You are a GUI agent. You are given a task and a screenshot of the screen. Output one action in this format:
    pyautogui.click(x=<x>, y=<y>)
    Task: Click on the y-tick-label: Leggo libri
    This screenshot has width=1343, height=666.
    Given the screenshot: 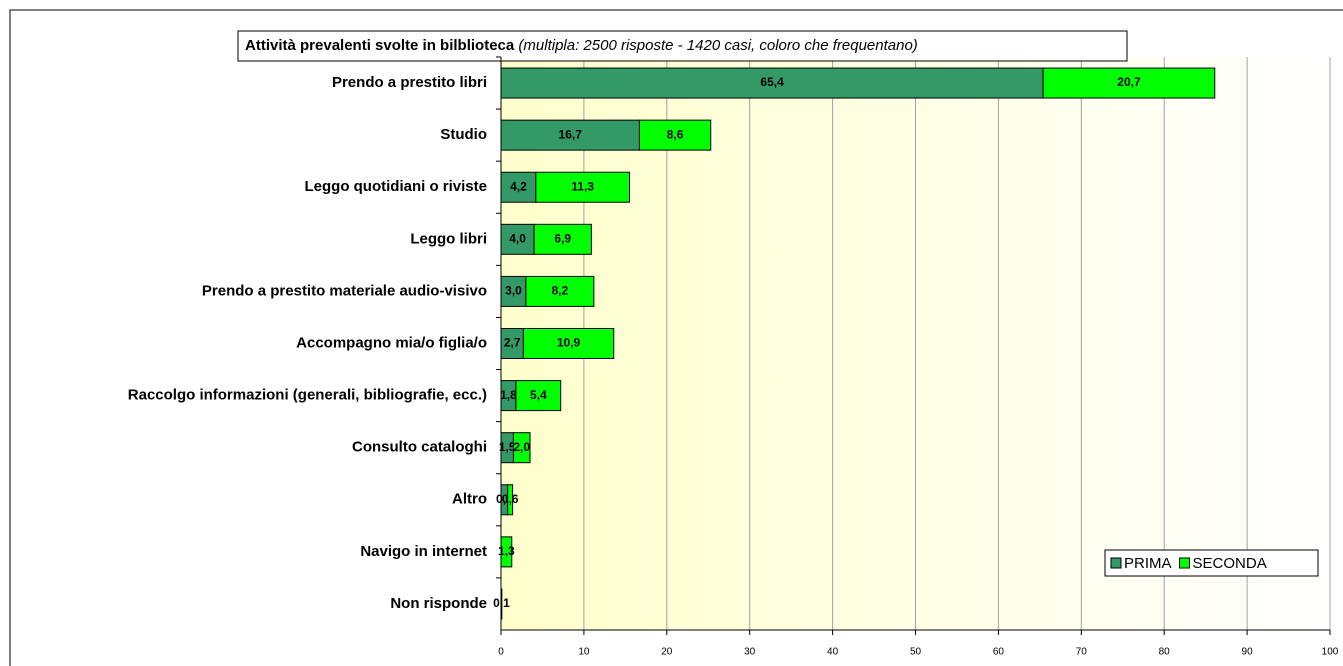 What is the action you would take?
    pyautogui.click(x=448, y=238)
    